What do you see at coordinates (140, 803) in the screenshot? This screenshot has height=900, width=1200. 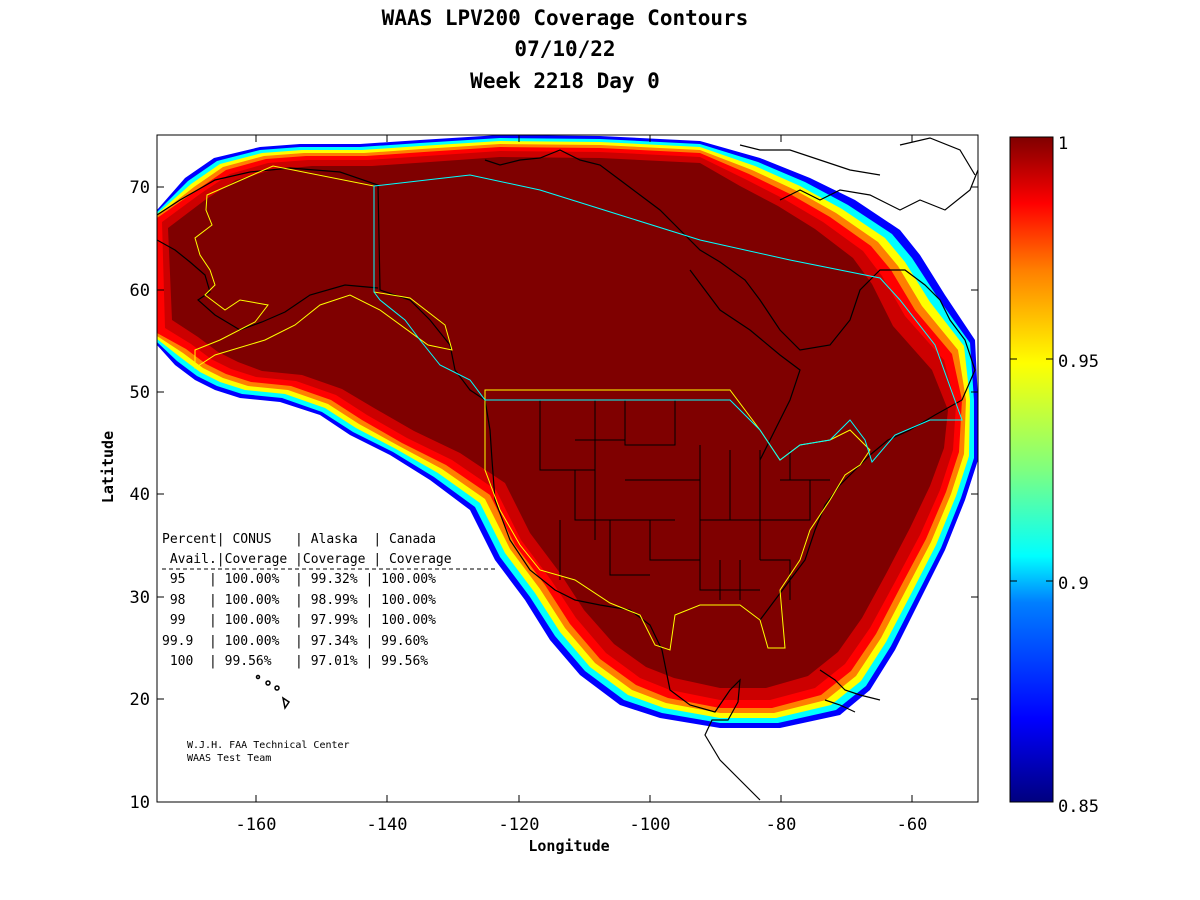 I see `y-tick-label: 10` at bounding box center [140, 803].